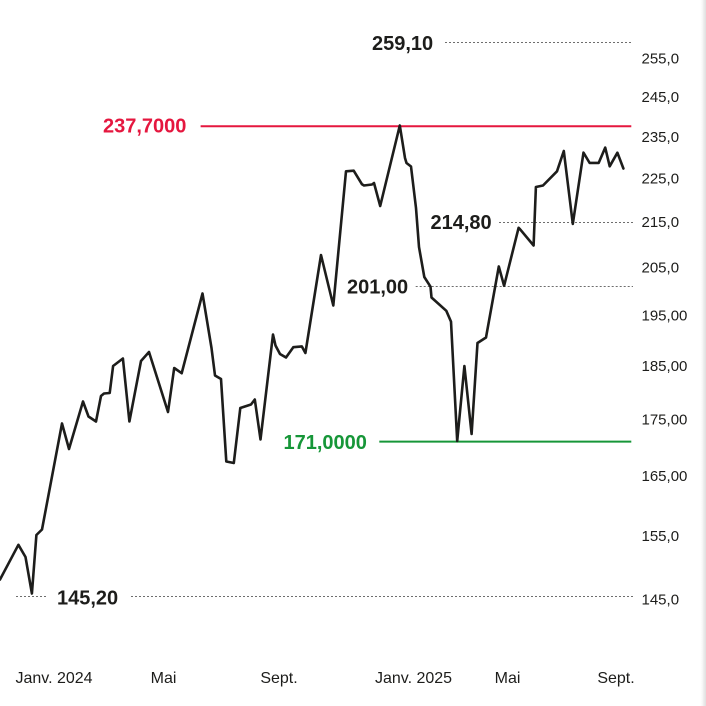 Image resolution: width=706 pixels, height=706 pixels. I want to click on svg-text: 235,0, so click(661, 137).